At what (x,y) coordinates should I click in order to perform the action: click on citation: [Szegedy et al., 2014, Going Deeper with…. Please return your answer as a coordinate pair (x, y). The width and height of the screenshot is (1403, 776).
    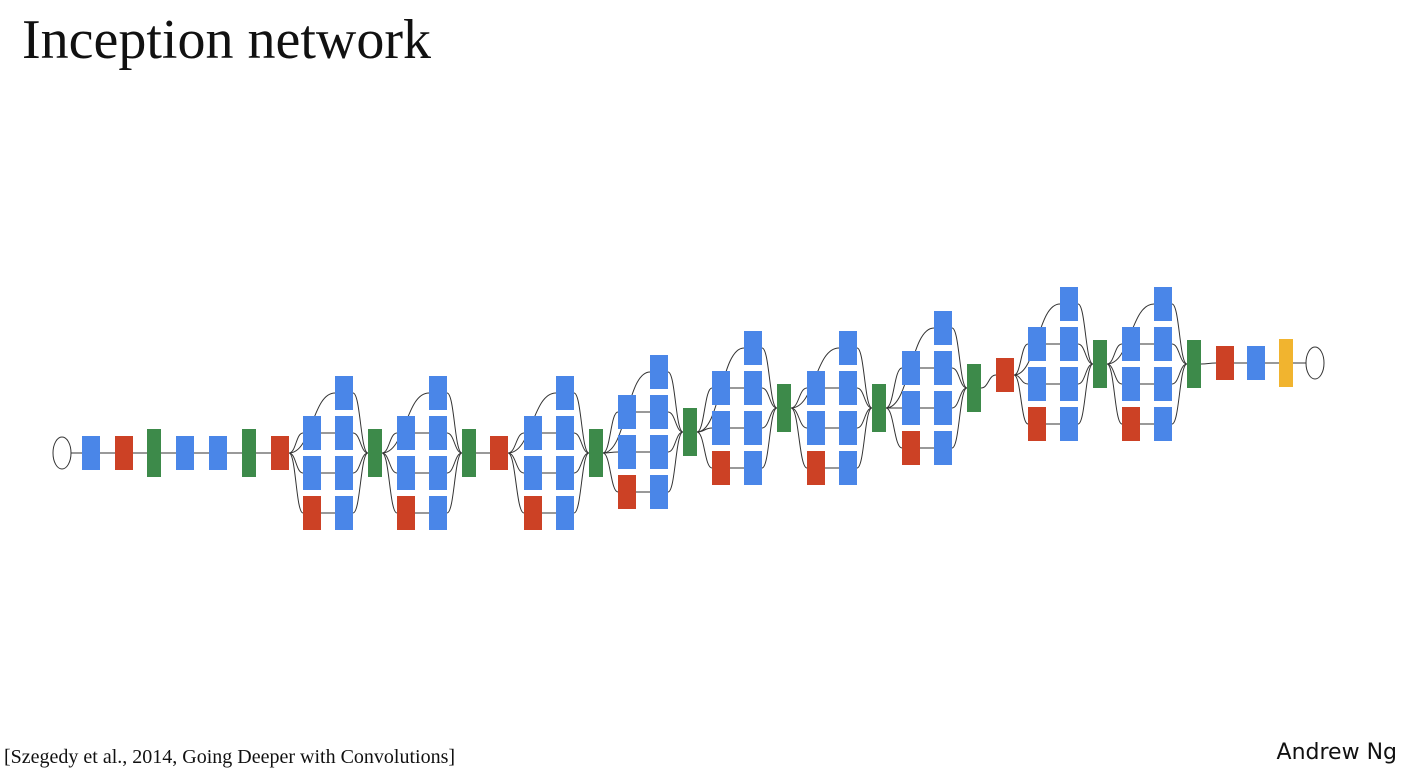
    Looking at the image, I should click on (230, 757).